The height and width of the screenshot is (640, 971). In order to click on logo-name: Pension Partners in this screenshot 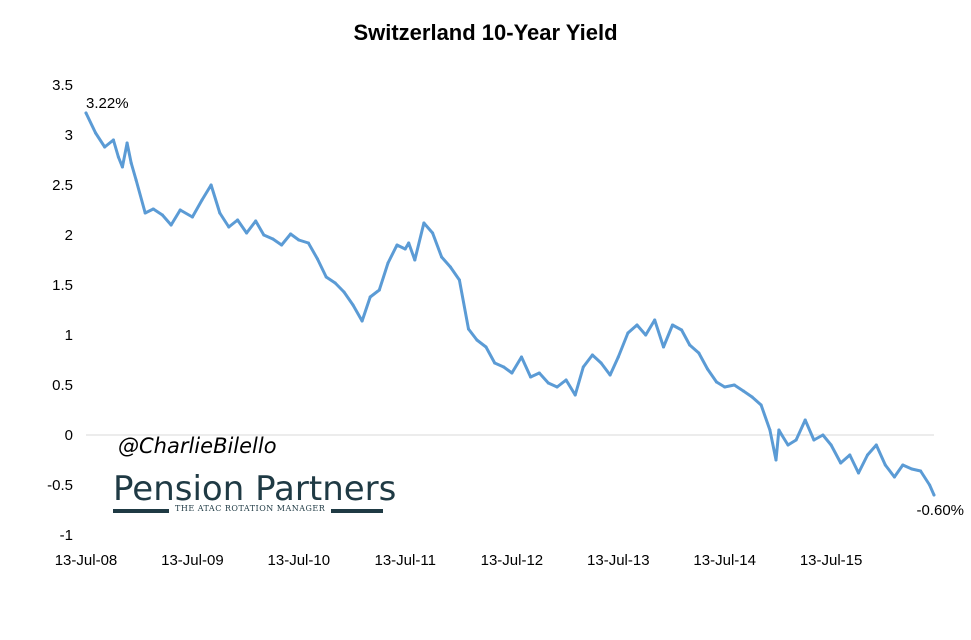, I will do `click(255, 489)`.